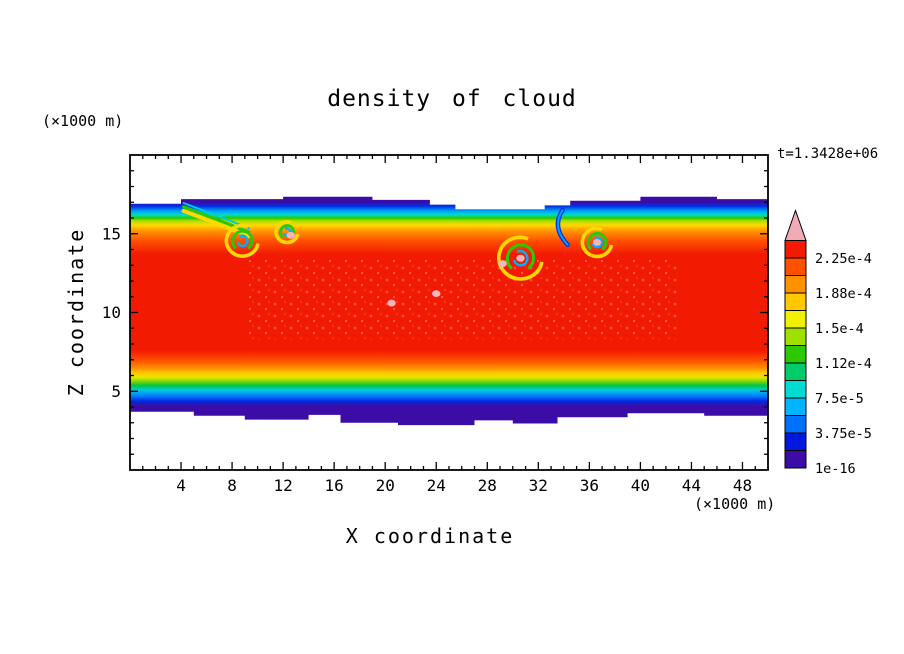 The width and height of the screenshot is (904, 654). Describe the element at coordinates (691, 485) in the screenshot. I see `x-tick-label: 44` at that location.